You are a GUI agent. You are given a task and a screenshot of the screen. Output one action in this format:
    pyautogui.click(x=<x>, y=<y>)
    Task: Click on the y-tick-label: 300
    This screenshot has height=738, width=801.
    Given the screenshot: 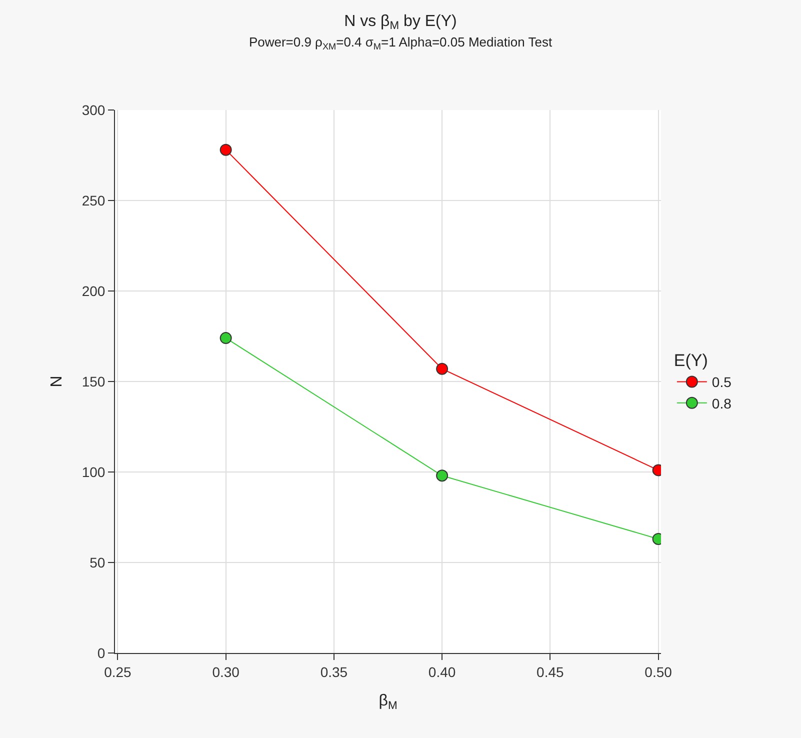 What is the action you would take?
    pyautogui.click(x=94, y=110)
    